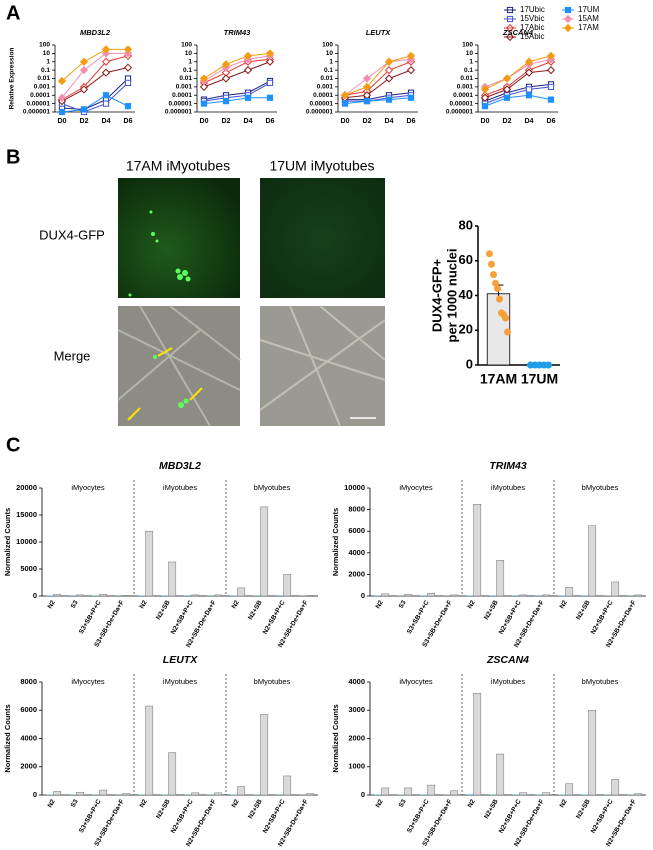 Image resolution: width=653 pixels, height=850 pixels. I want to click on legend-label: 15Vbic, so click(532, 18).